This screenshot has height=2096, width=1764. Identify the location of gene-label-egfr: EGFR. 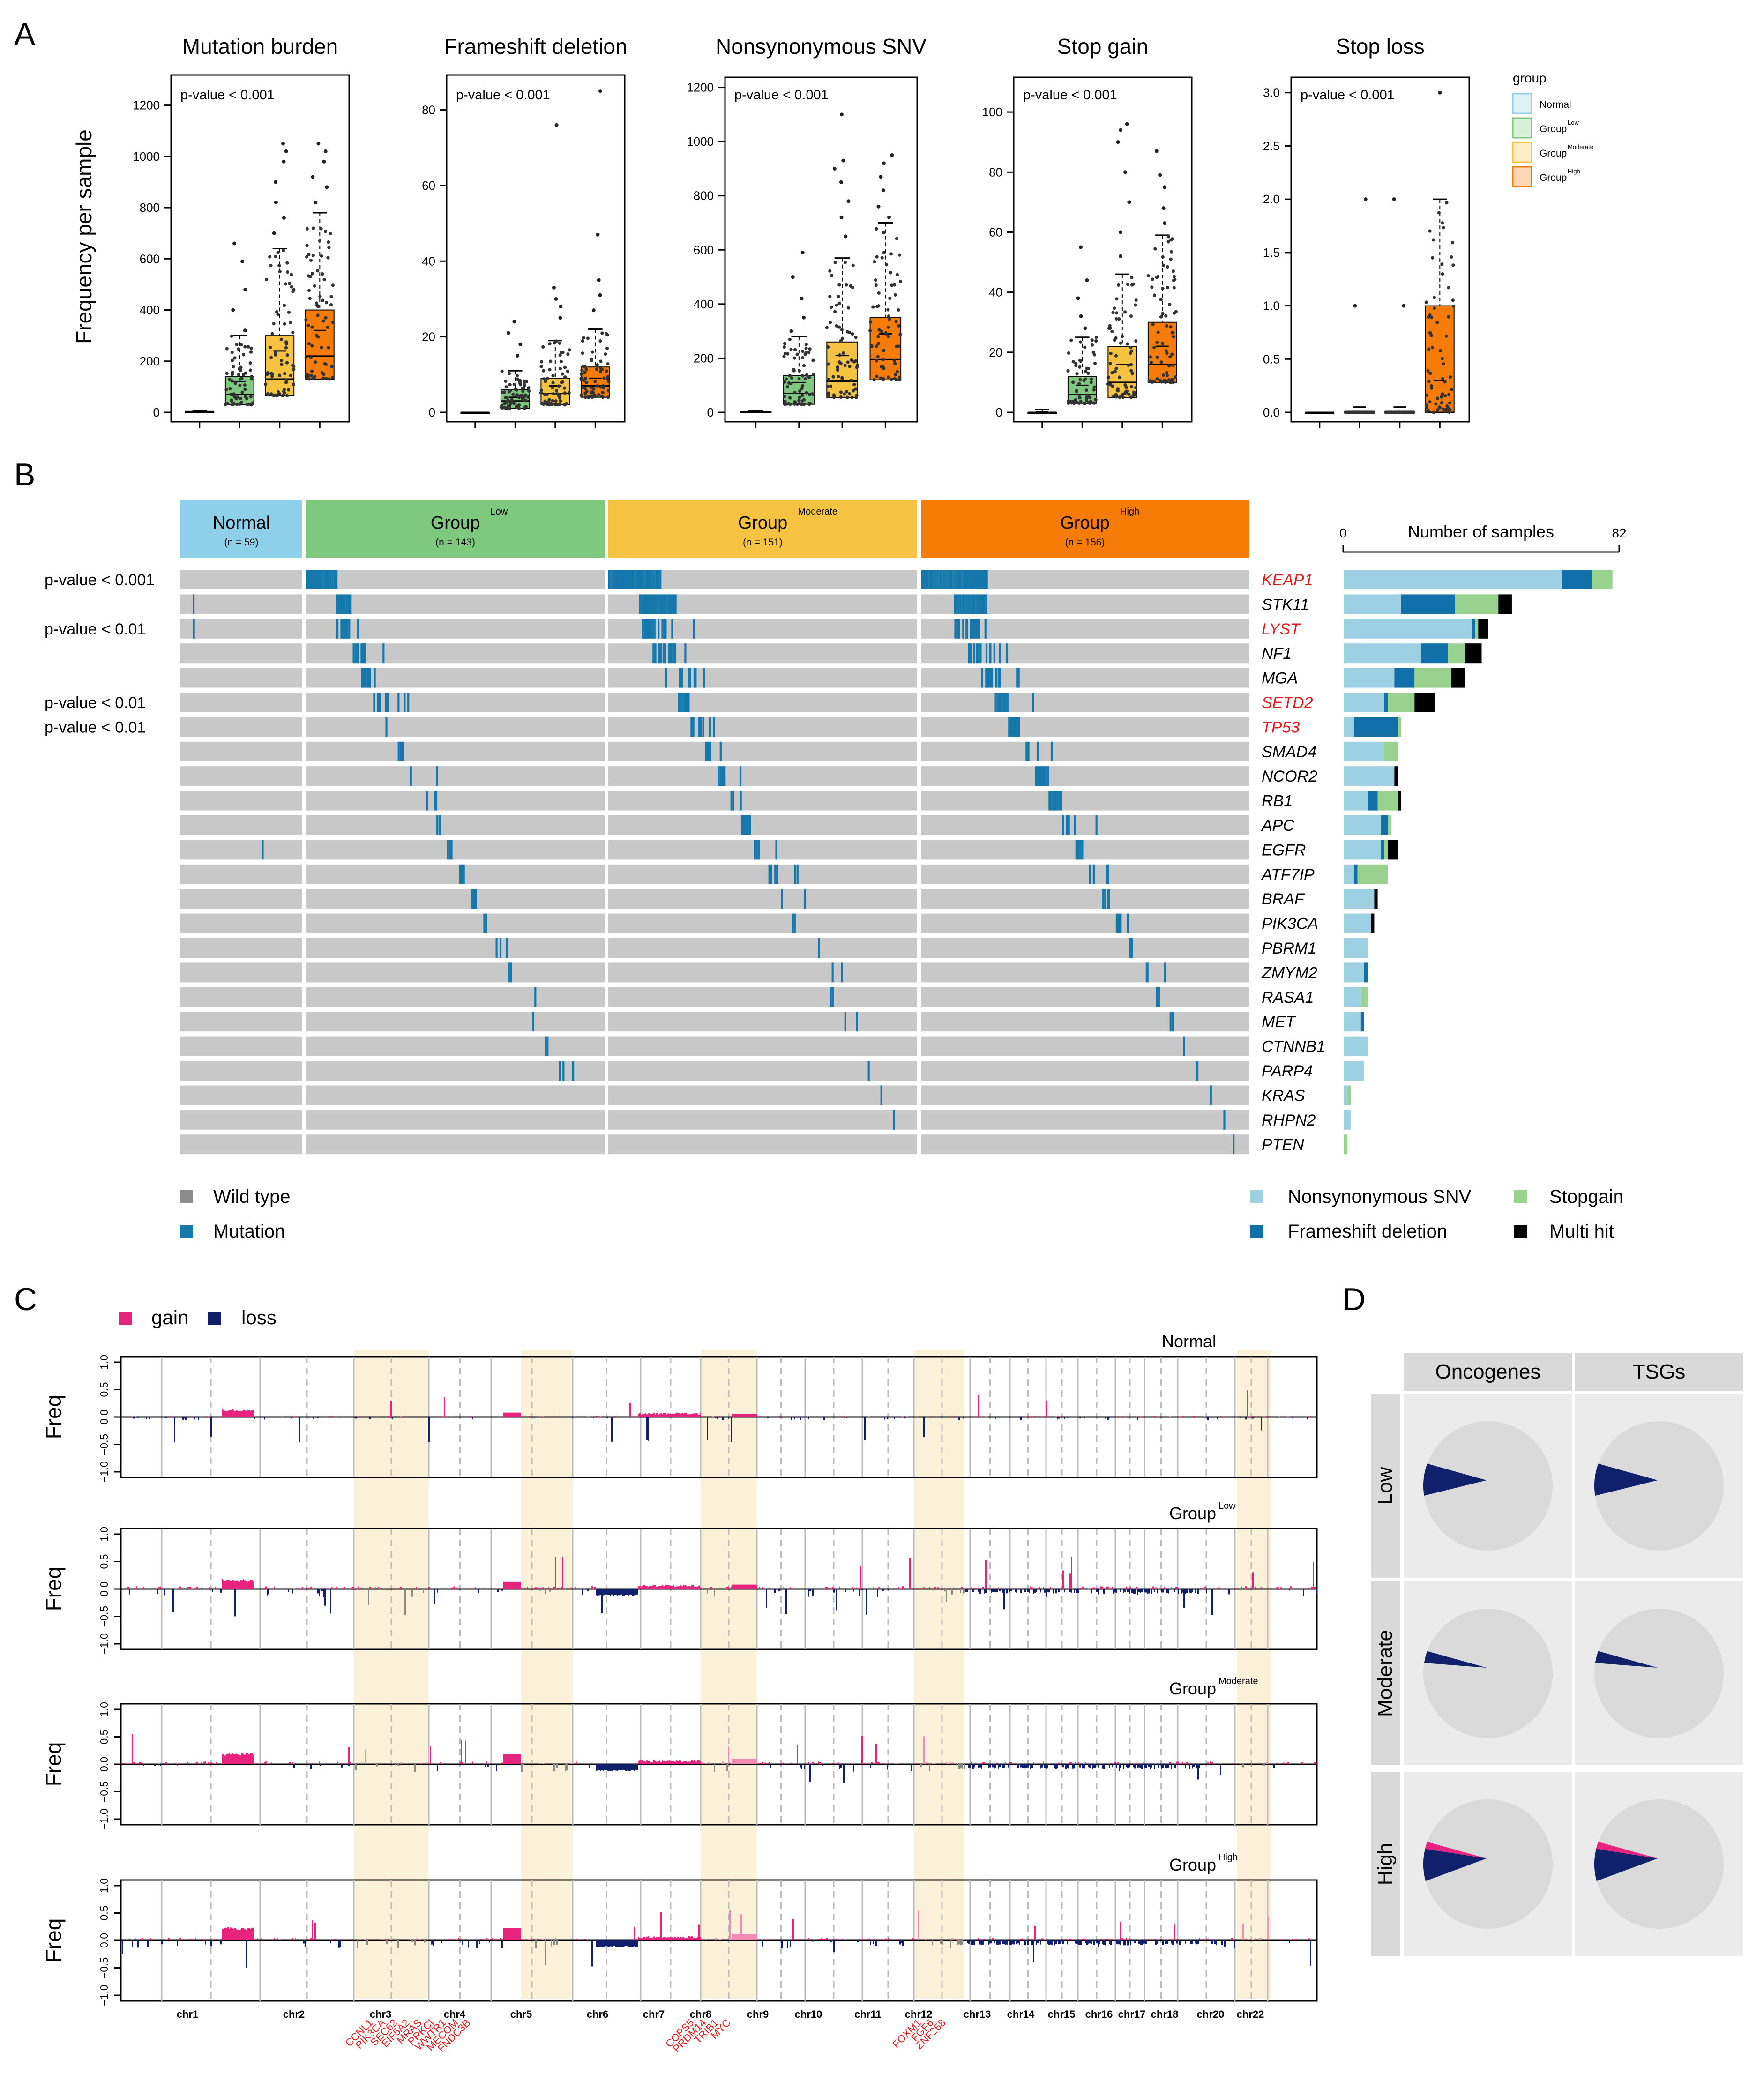
(1284, 850).